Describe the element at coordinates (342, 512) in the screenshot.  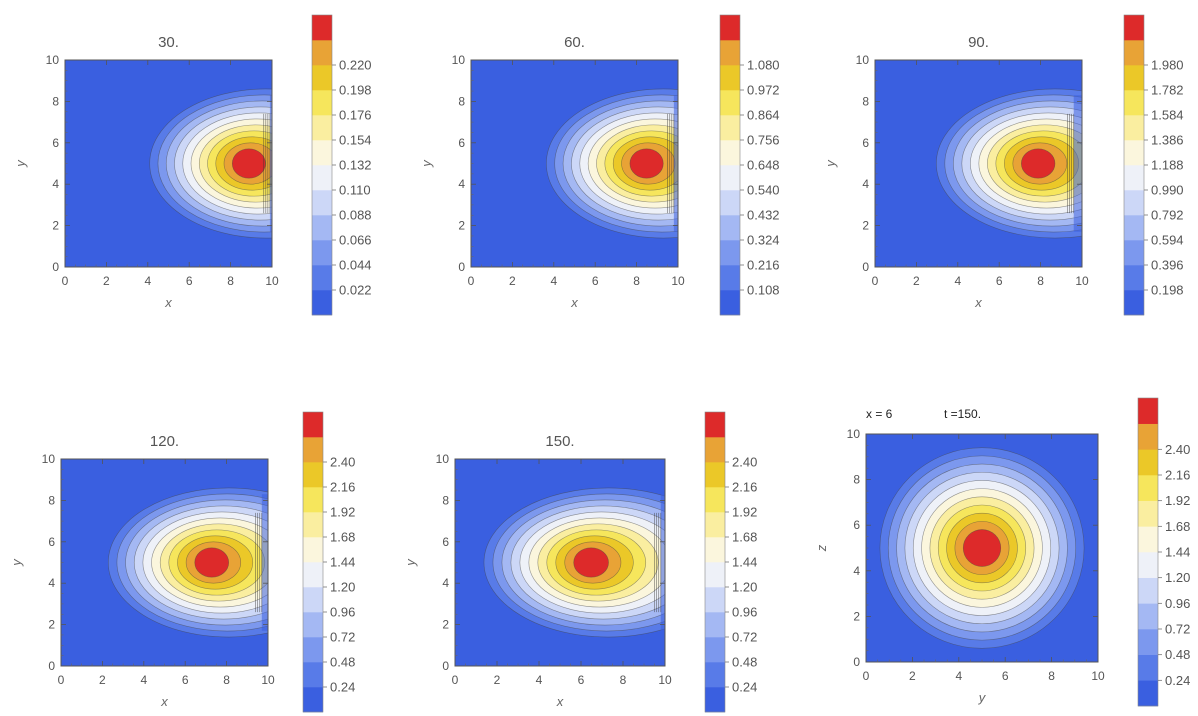
I see `colorbar-label: 1.92` at that location.